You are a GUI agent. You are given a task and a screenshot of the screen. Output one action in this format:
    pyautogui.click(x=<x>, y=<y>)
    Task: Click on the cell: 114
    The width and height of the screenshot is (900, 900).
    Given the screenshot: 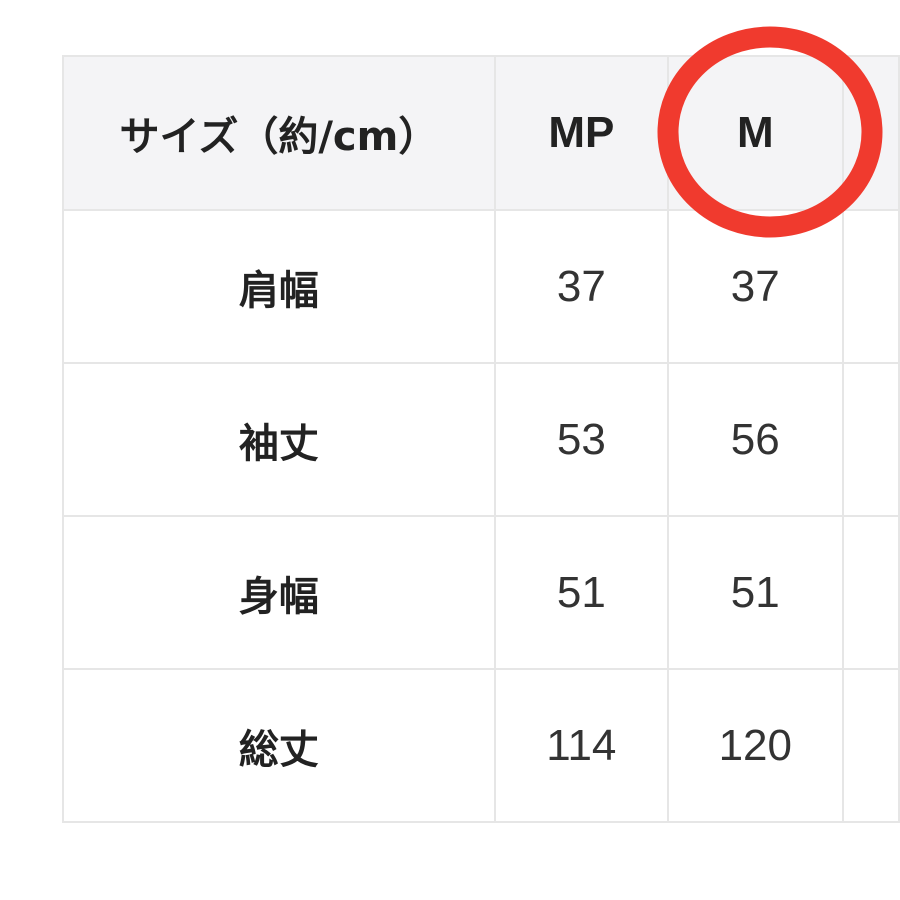 What is the action you would take?
    pyautogui.click(x=581, y=745)
    